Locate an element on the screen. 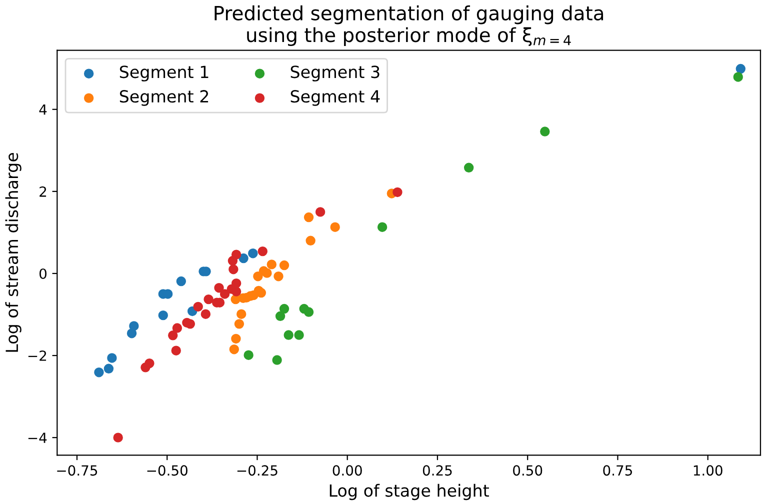  legend-label: Segment 3 is located at coordinates (335, 74).